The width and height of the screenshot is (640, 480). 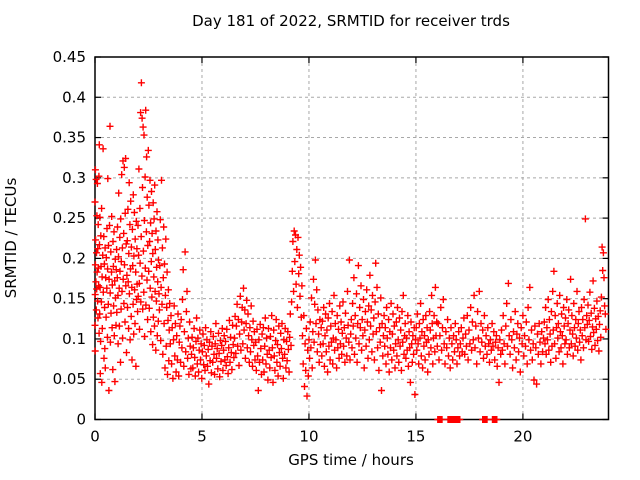 I want to click on y-tick-label: 0.45, so click(x=69, y=57).